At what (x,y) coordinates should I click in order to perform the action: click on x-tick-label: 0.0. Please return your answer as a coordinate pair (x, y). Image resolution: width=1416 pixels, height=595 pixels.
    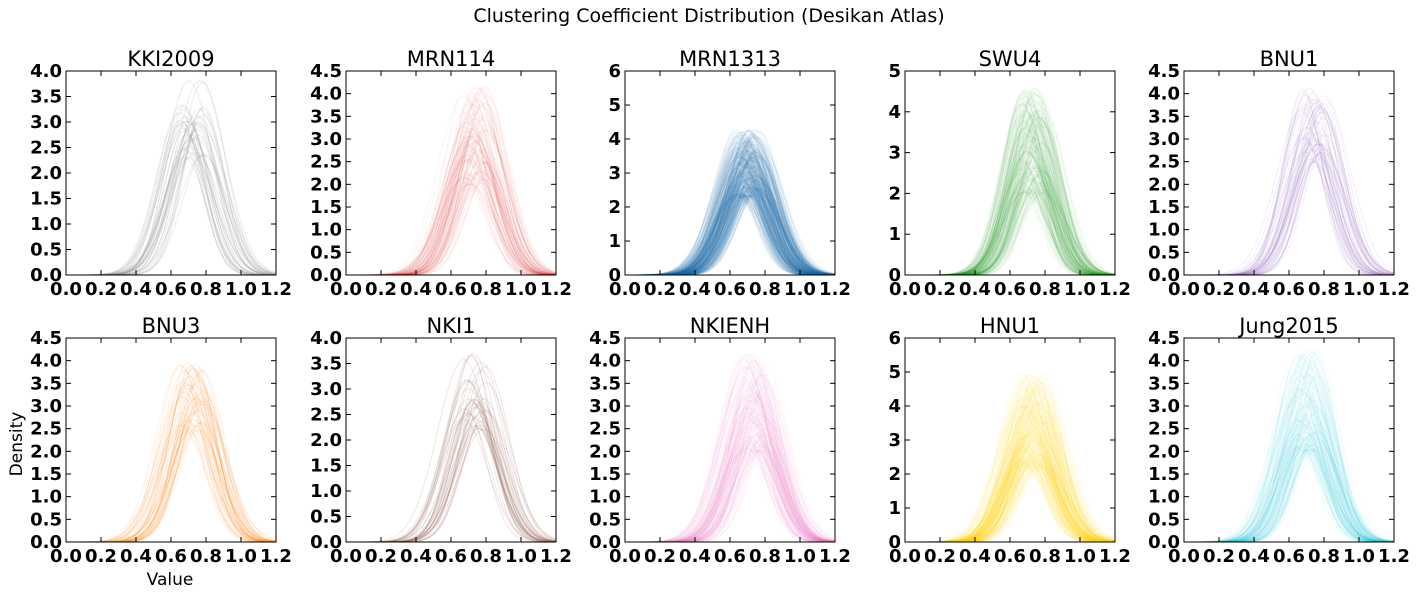
    Looking at the image, I should click on (625, 289).